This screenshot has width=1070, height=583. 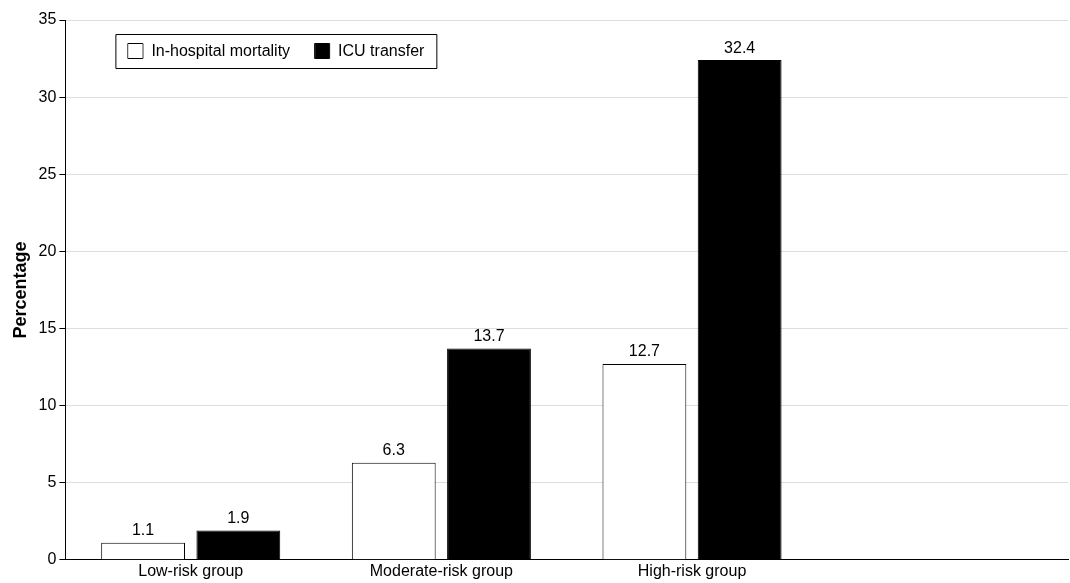 I want to click on x-tick-label: Low-risk group, so click(x=191, y=570).